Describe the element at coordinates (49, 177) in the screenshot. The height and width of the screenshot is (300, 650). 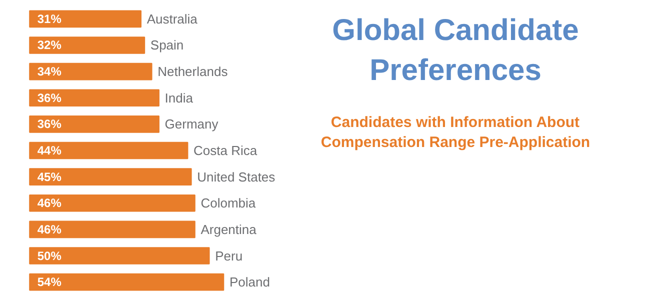
I see `data-label: 45%` at that location.